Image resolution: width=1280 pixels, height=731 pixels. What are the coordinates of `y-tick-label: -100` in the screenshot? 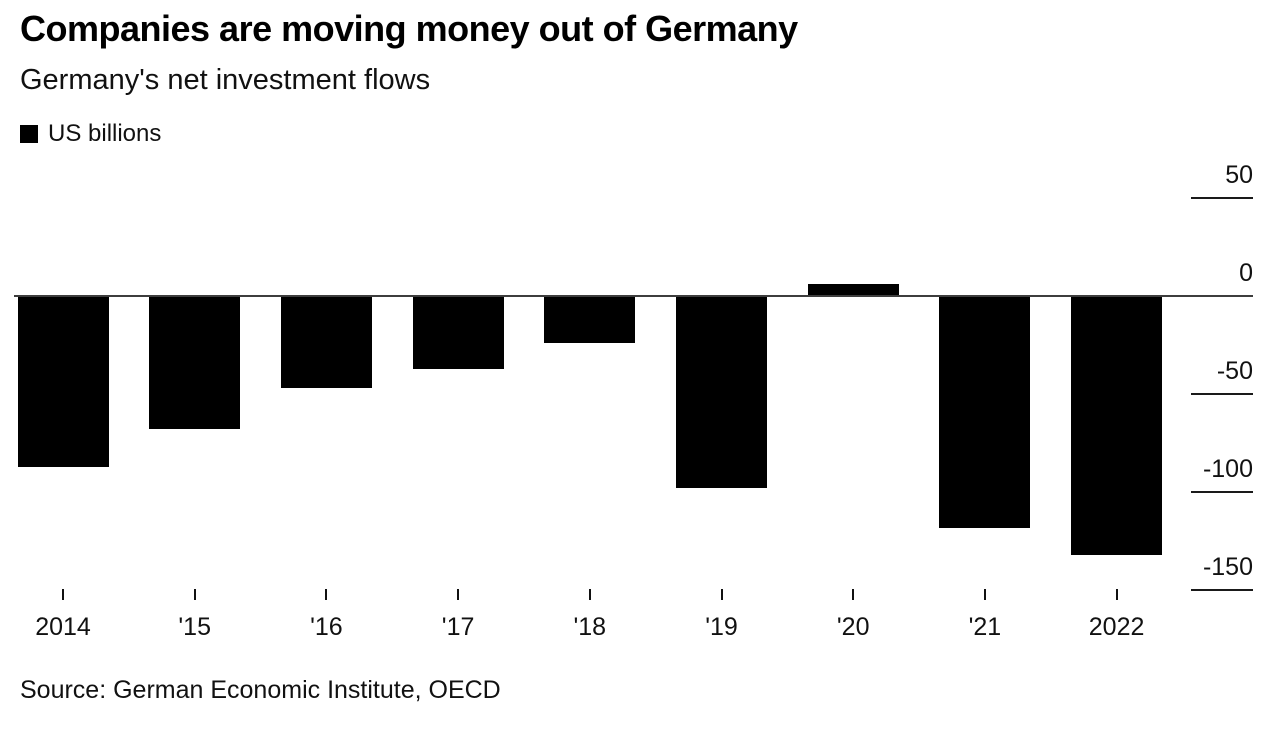 It's located at (1227, 469).